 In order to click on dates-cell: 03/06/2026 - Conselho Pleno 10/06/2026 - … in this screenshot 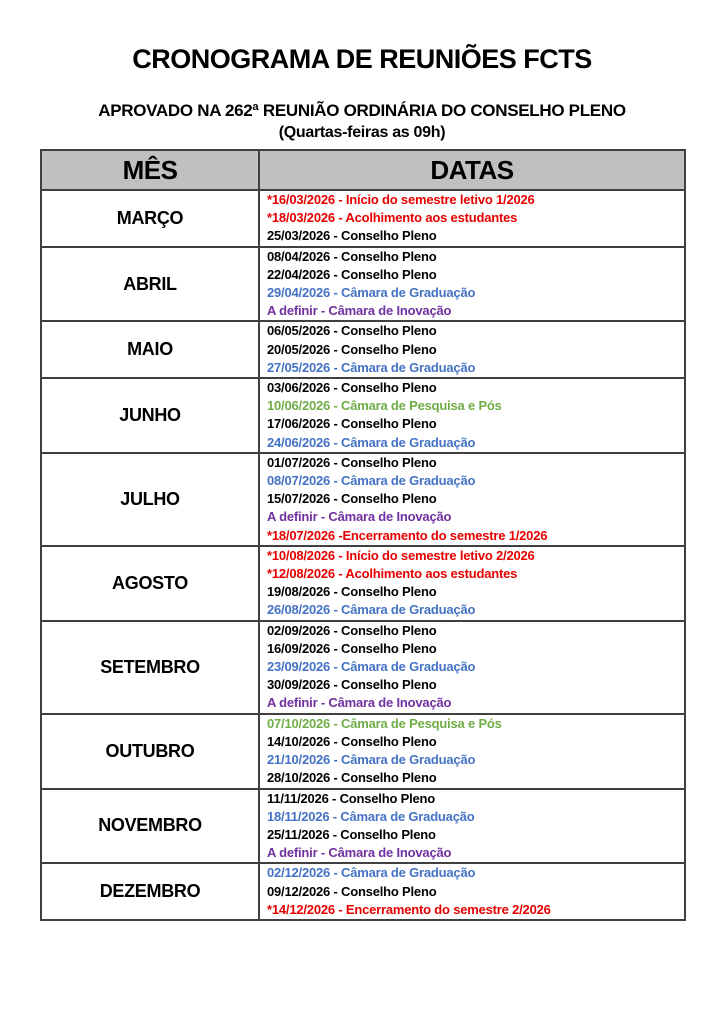, I will do `click(472, 415)`.